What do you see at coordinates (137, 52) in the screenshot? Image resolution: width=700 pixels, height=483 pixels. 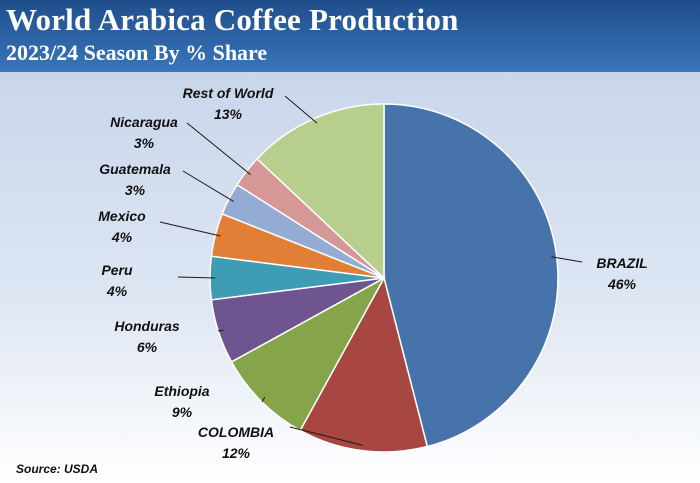 I see `chart-subtitle: 2023/24 Season By % Share` at bounding box center [137, 52].